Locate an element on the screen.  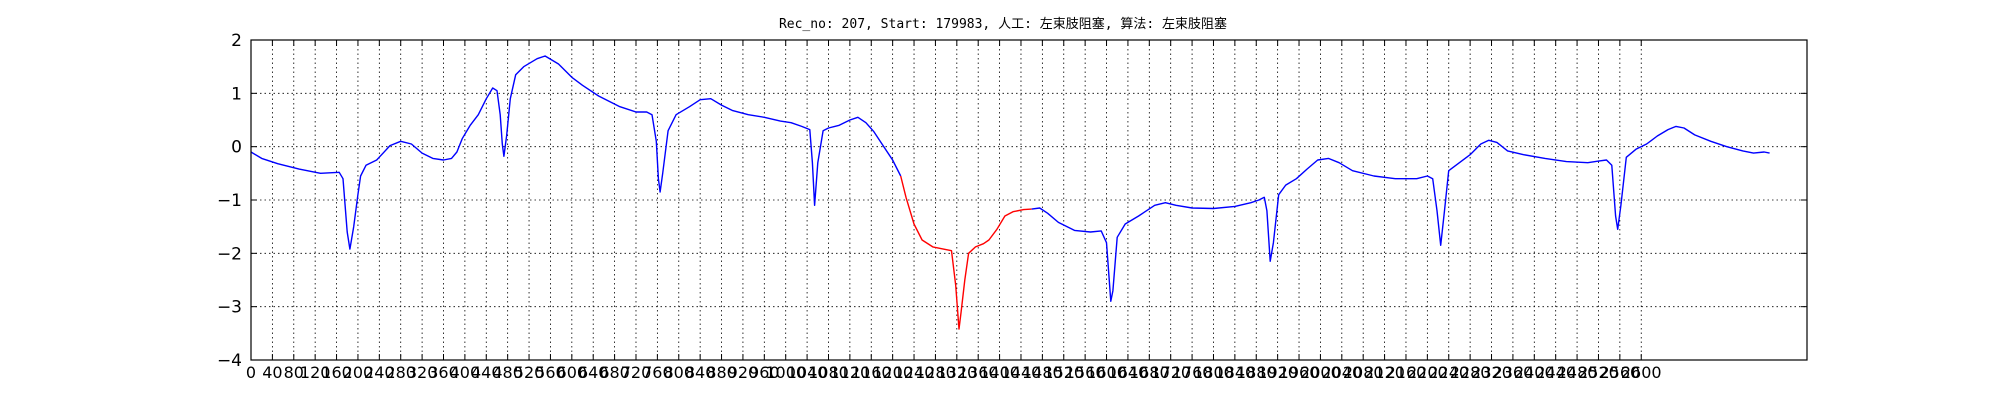
x-tick-label: 1560 is located at coordinates (1085, 372).